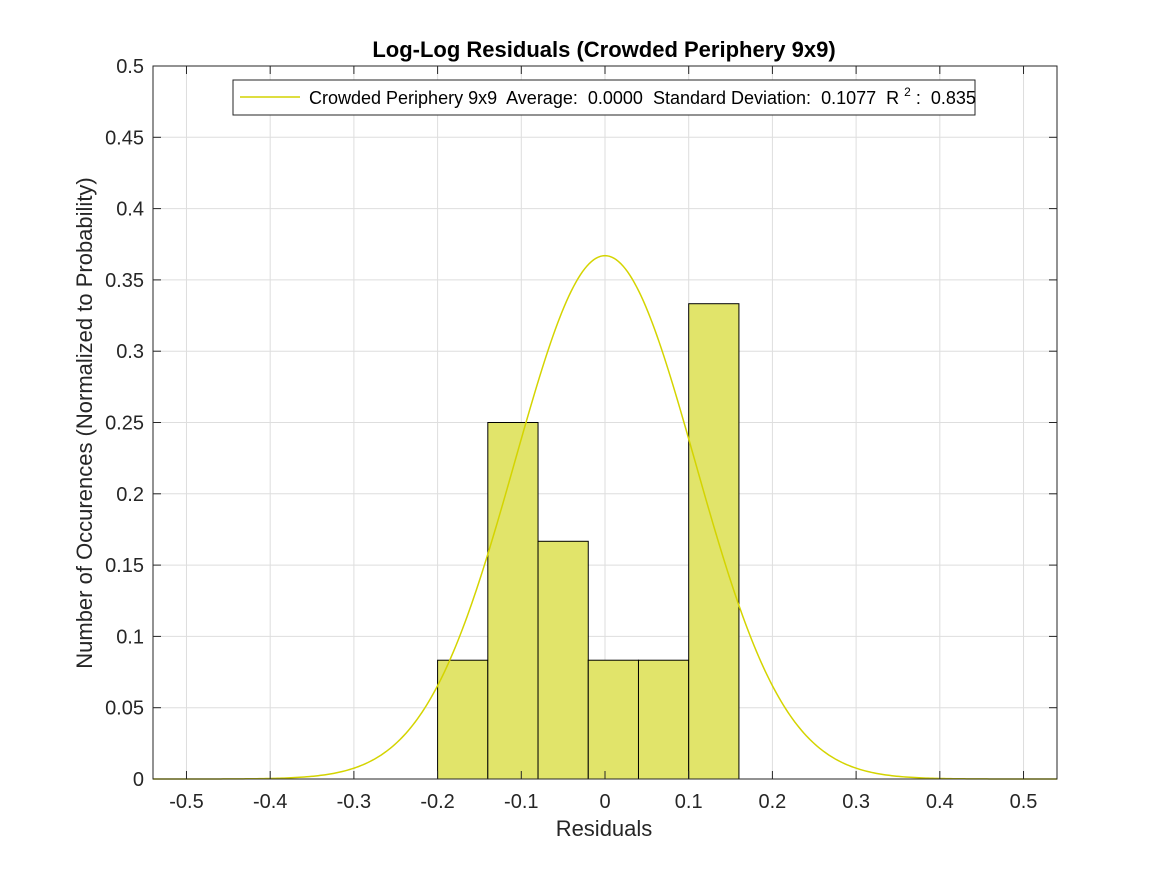  What do you see at coordinates (689, 802) in the screenshot?
I see `x-tick-label: 0.1` at bounding box center [689, 802].